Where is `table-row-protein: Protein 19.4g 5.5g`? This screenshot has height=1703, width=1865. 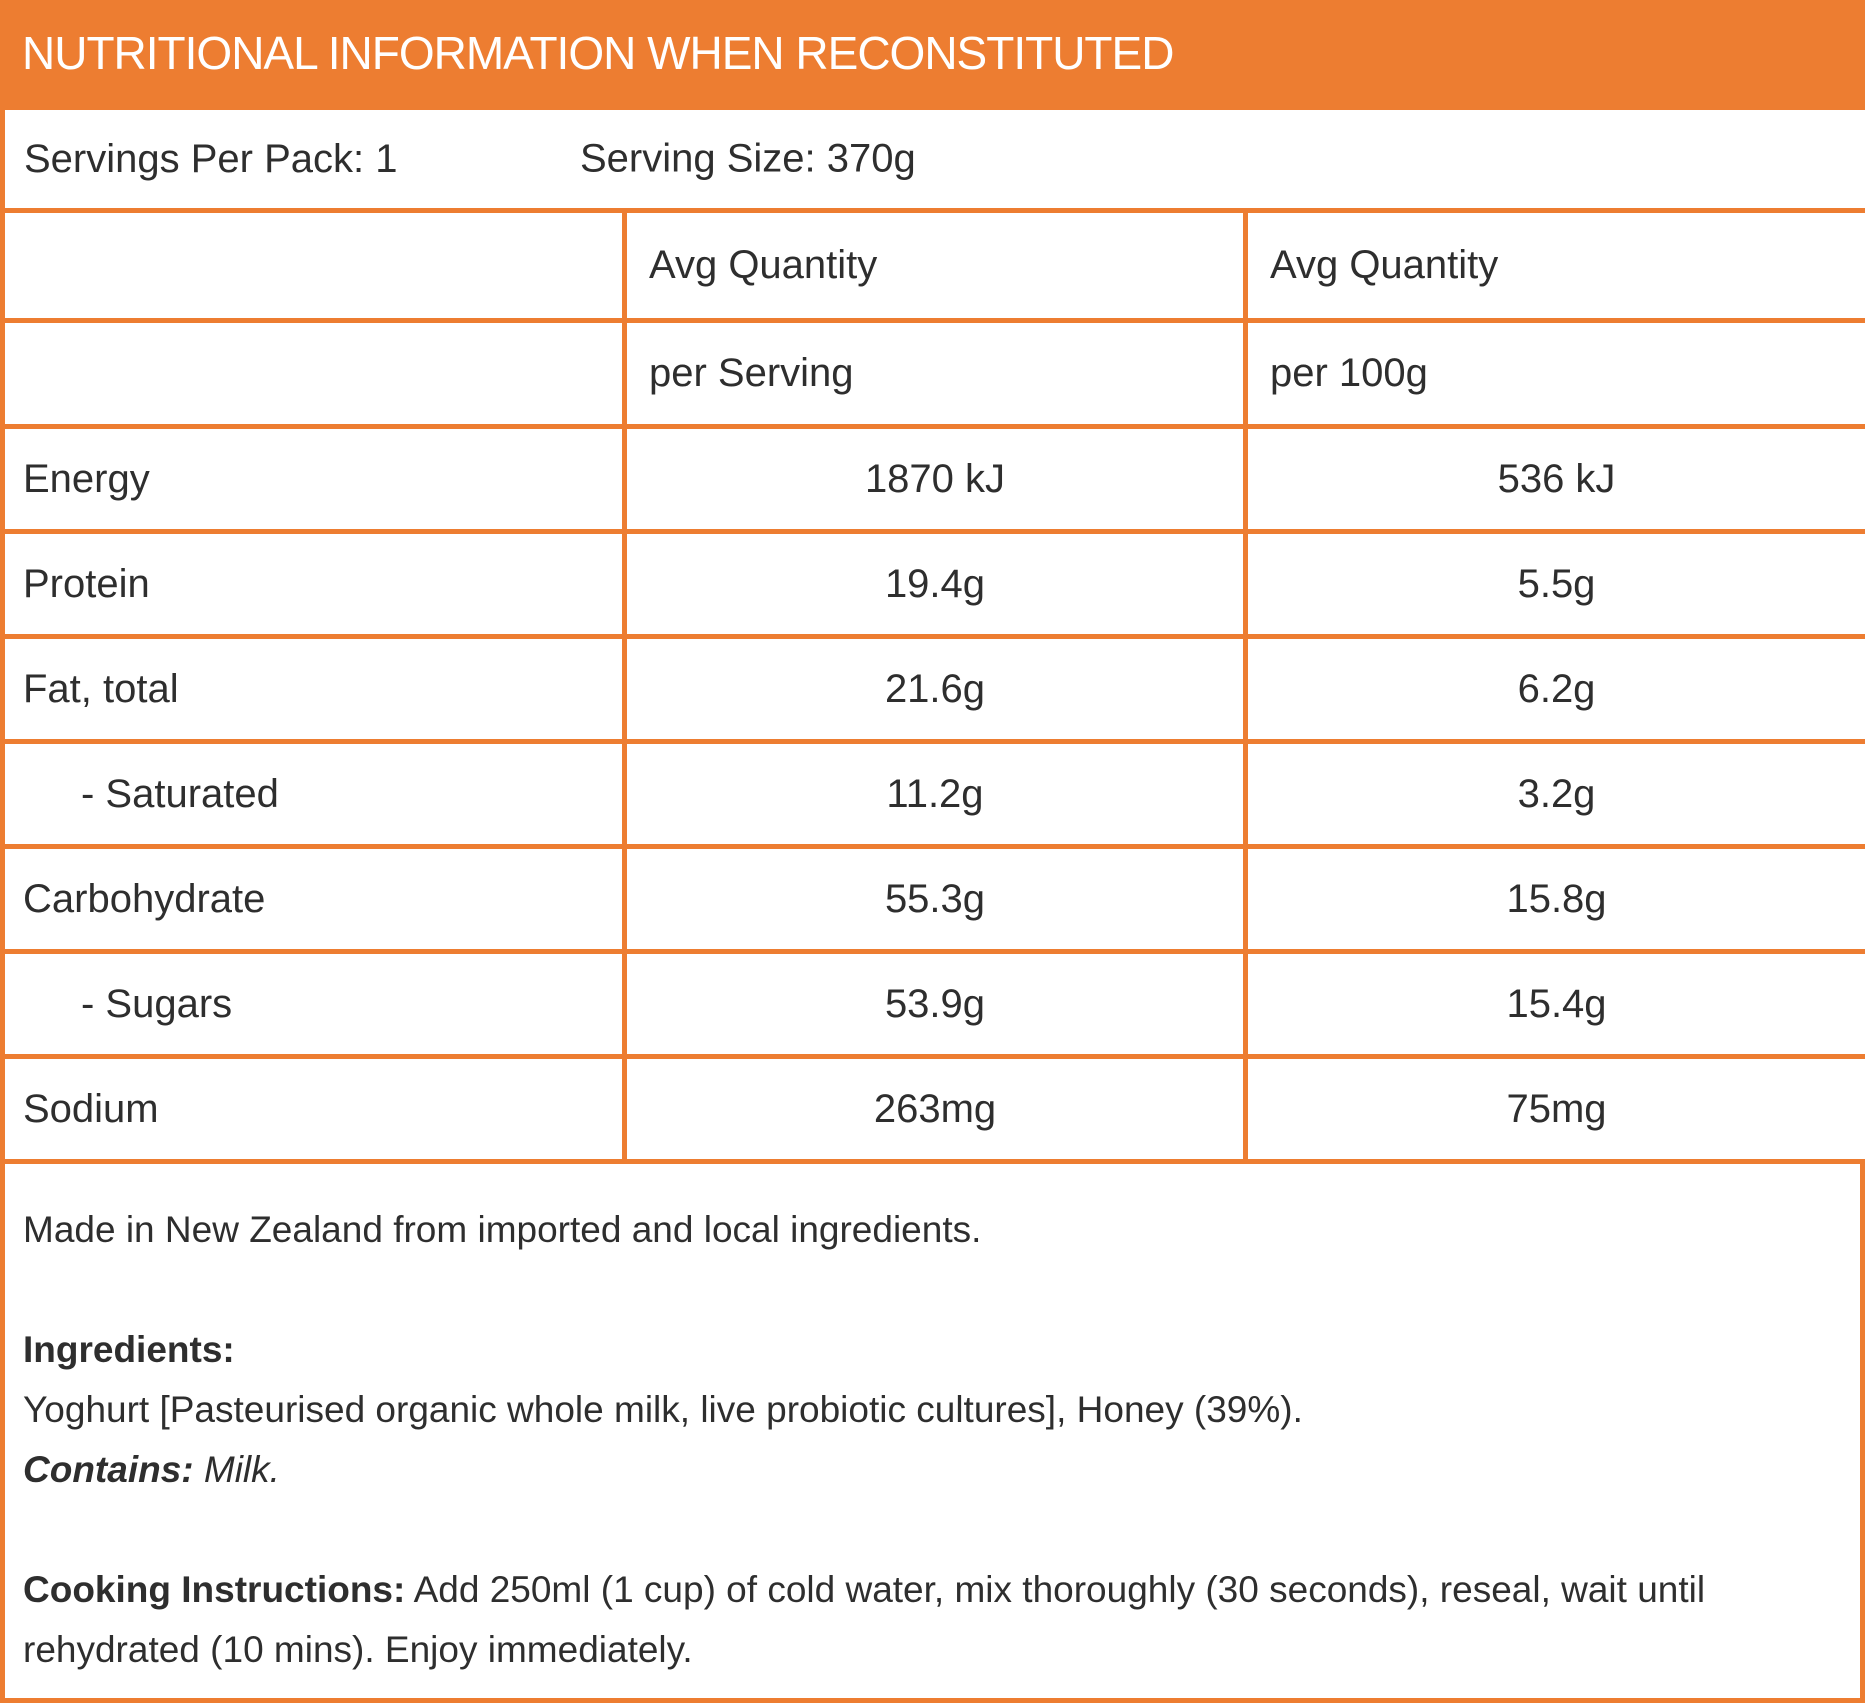
table-row-protein: Protein 19.4g 5.5g is located at coordinates (932, 584).